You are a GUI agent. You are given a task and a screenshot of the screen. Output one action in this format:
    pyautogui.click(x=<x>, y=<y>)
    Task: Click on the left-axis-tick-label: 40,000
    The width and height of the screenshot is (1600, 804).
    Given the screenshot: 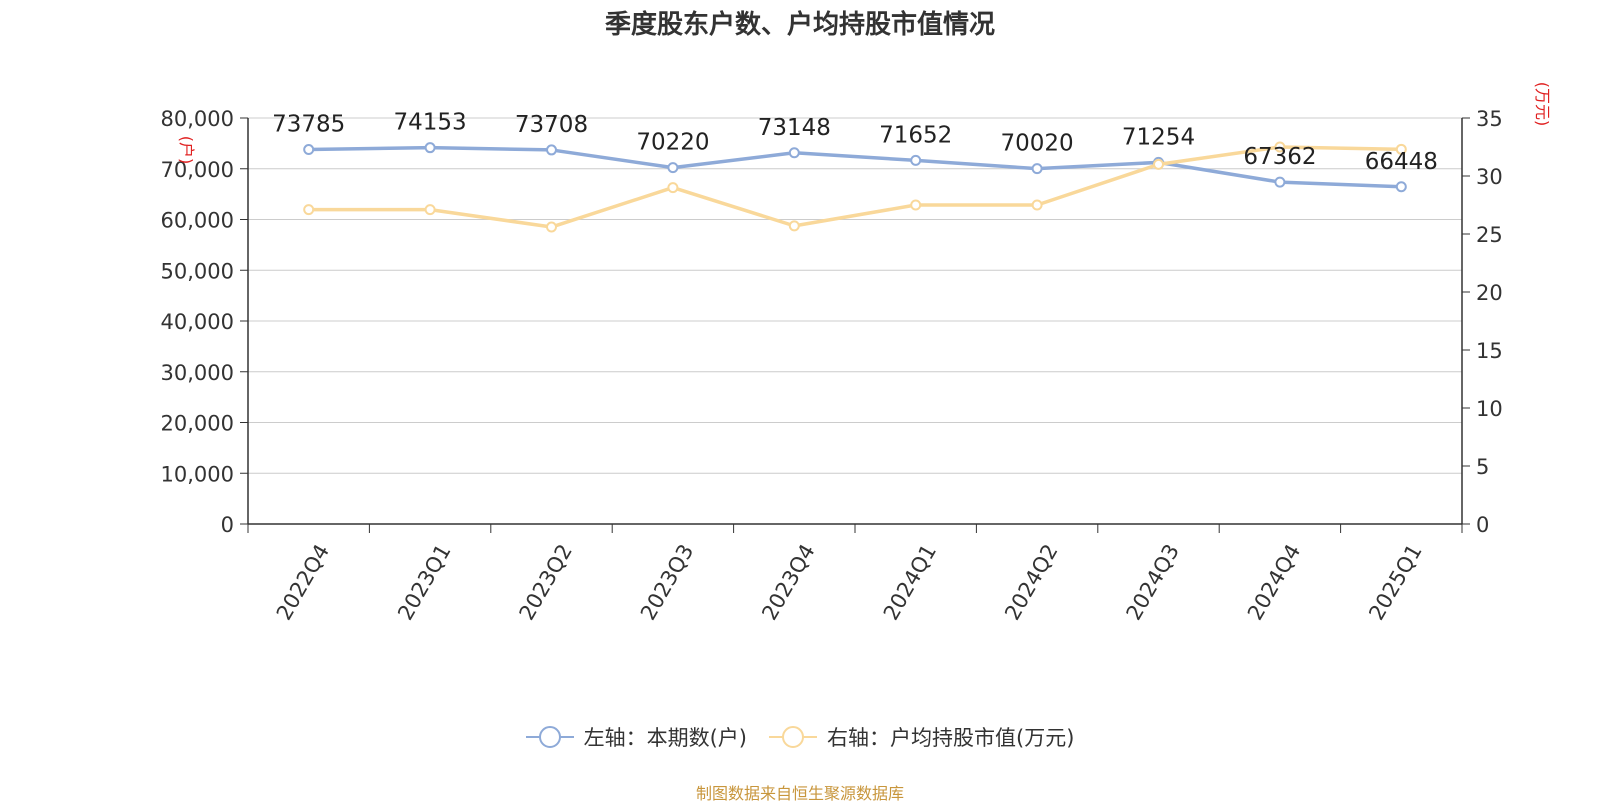 What is the action you would take?
    pyautogui.click(x=197, y=322)
    